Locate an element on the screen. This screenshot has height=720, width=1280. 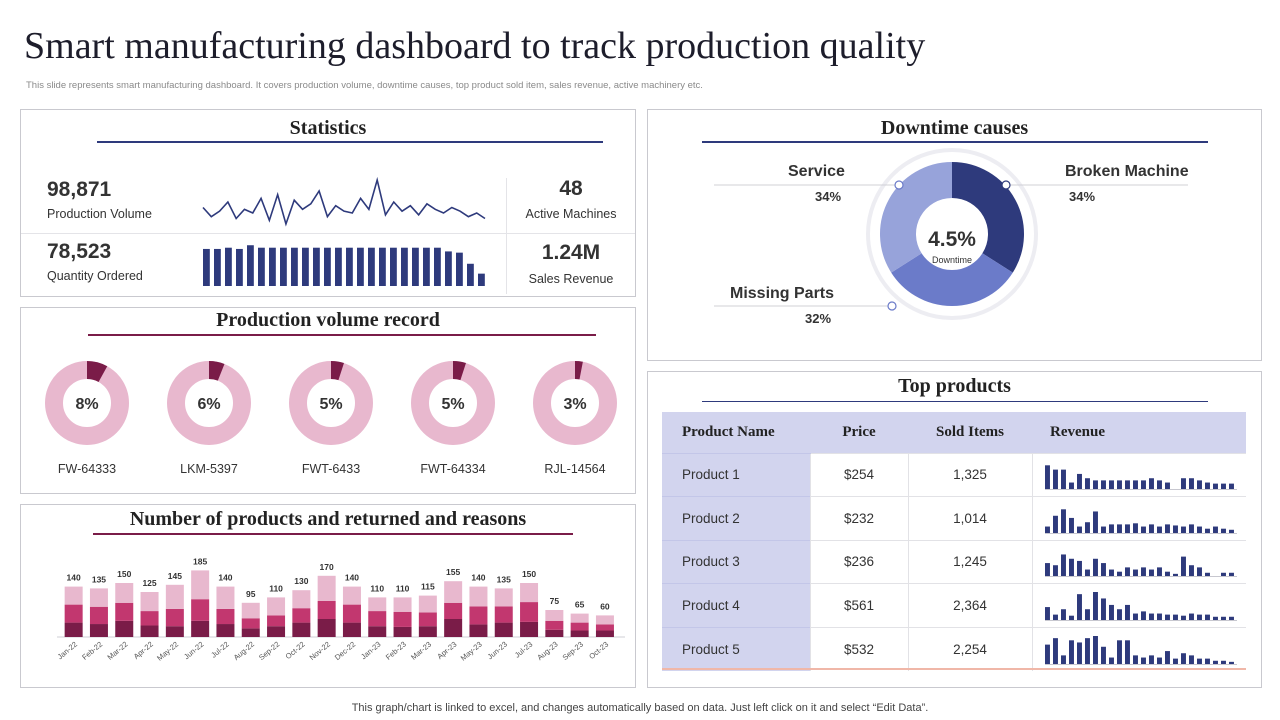
active-machines-value: 48 is located at coordinates (571, 188).